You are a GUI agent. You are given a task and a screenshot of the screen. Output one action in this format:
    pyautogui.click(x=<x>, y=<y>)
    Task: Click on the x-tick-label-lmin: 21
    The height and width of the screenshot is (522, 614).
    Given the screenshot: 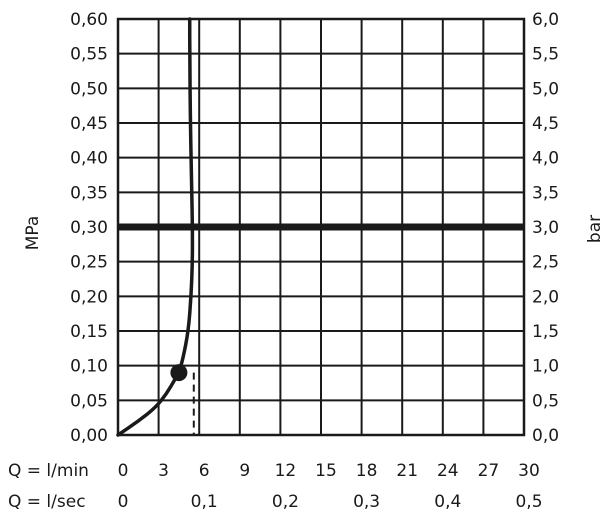 What is the action you would take?
    pyautogui.click(x=407, y=471)
    